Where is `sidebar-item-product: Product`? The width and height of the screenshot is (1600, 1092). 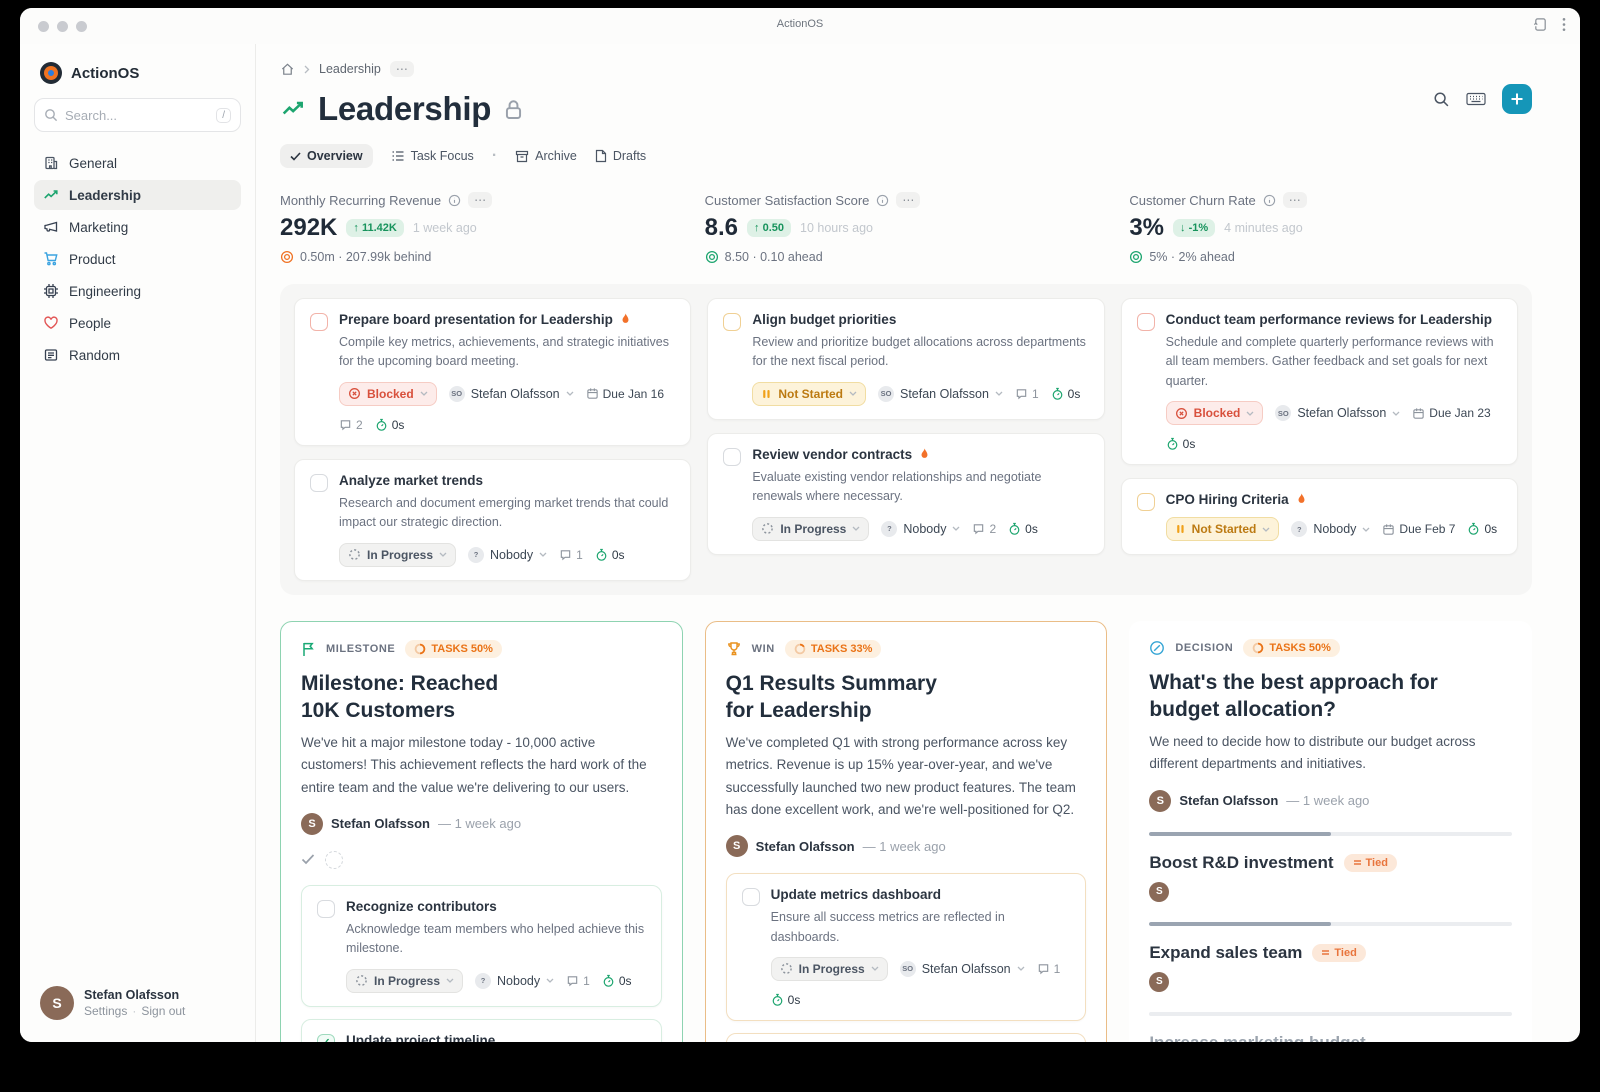
sidebar-item-product: Product is located at coordinates (137, 259).